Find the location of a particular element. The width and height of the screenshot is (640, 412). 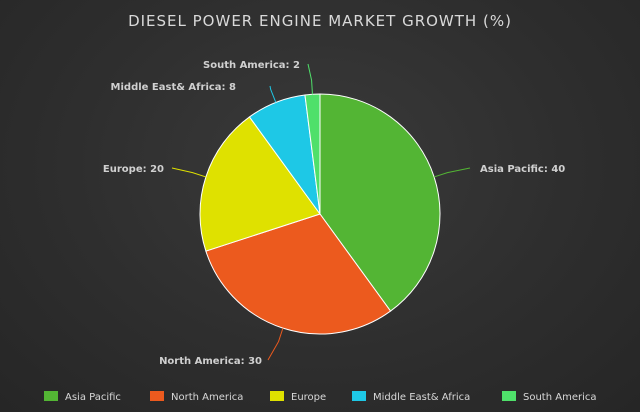

legend-swatch-middle-east-africa is located at coordinates (359, 396).